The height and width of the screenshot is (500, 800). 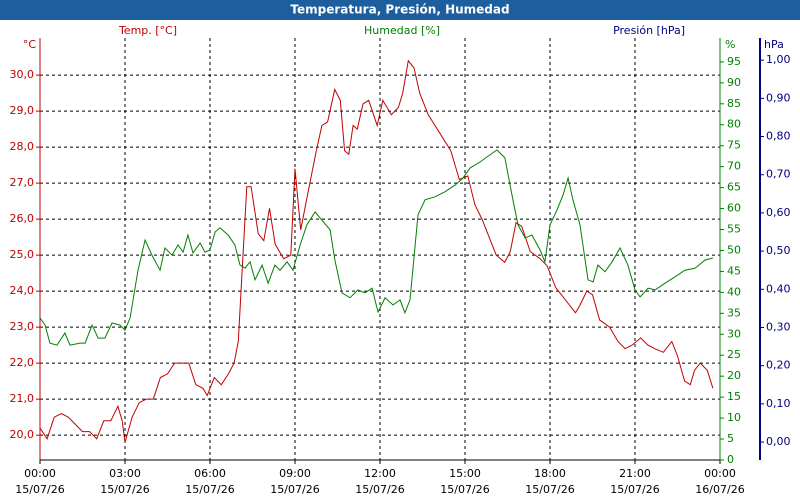 What do you see at coordinates (778, 250) in the screenshot?
I see `y3-tick-label: 0,50` at bounding box center [778, 250].